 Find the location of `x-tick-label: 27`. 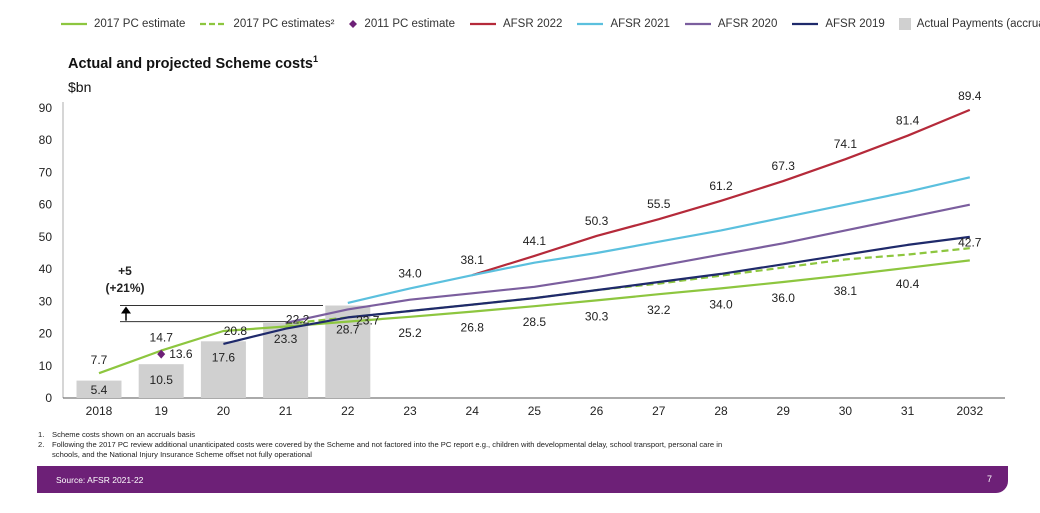

x-tick-label: 27 is located at coordinates (659, 411).